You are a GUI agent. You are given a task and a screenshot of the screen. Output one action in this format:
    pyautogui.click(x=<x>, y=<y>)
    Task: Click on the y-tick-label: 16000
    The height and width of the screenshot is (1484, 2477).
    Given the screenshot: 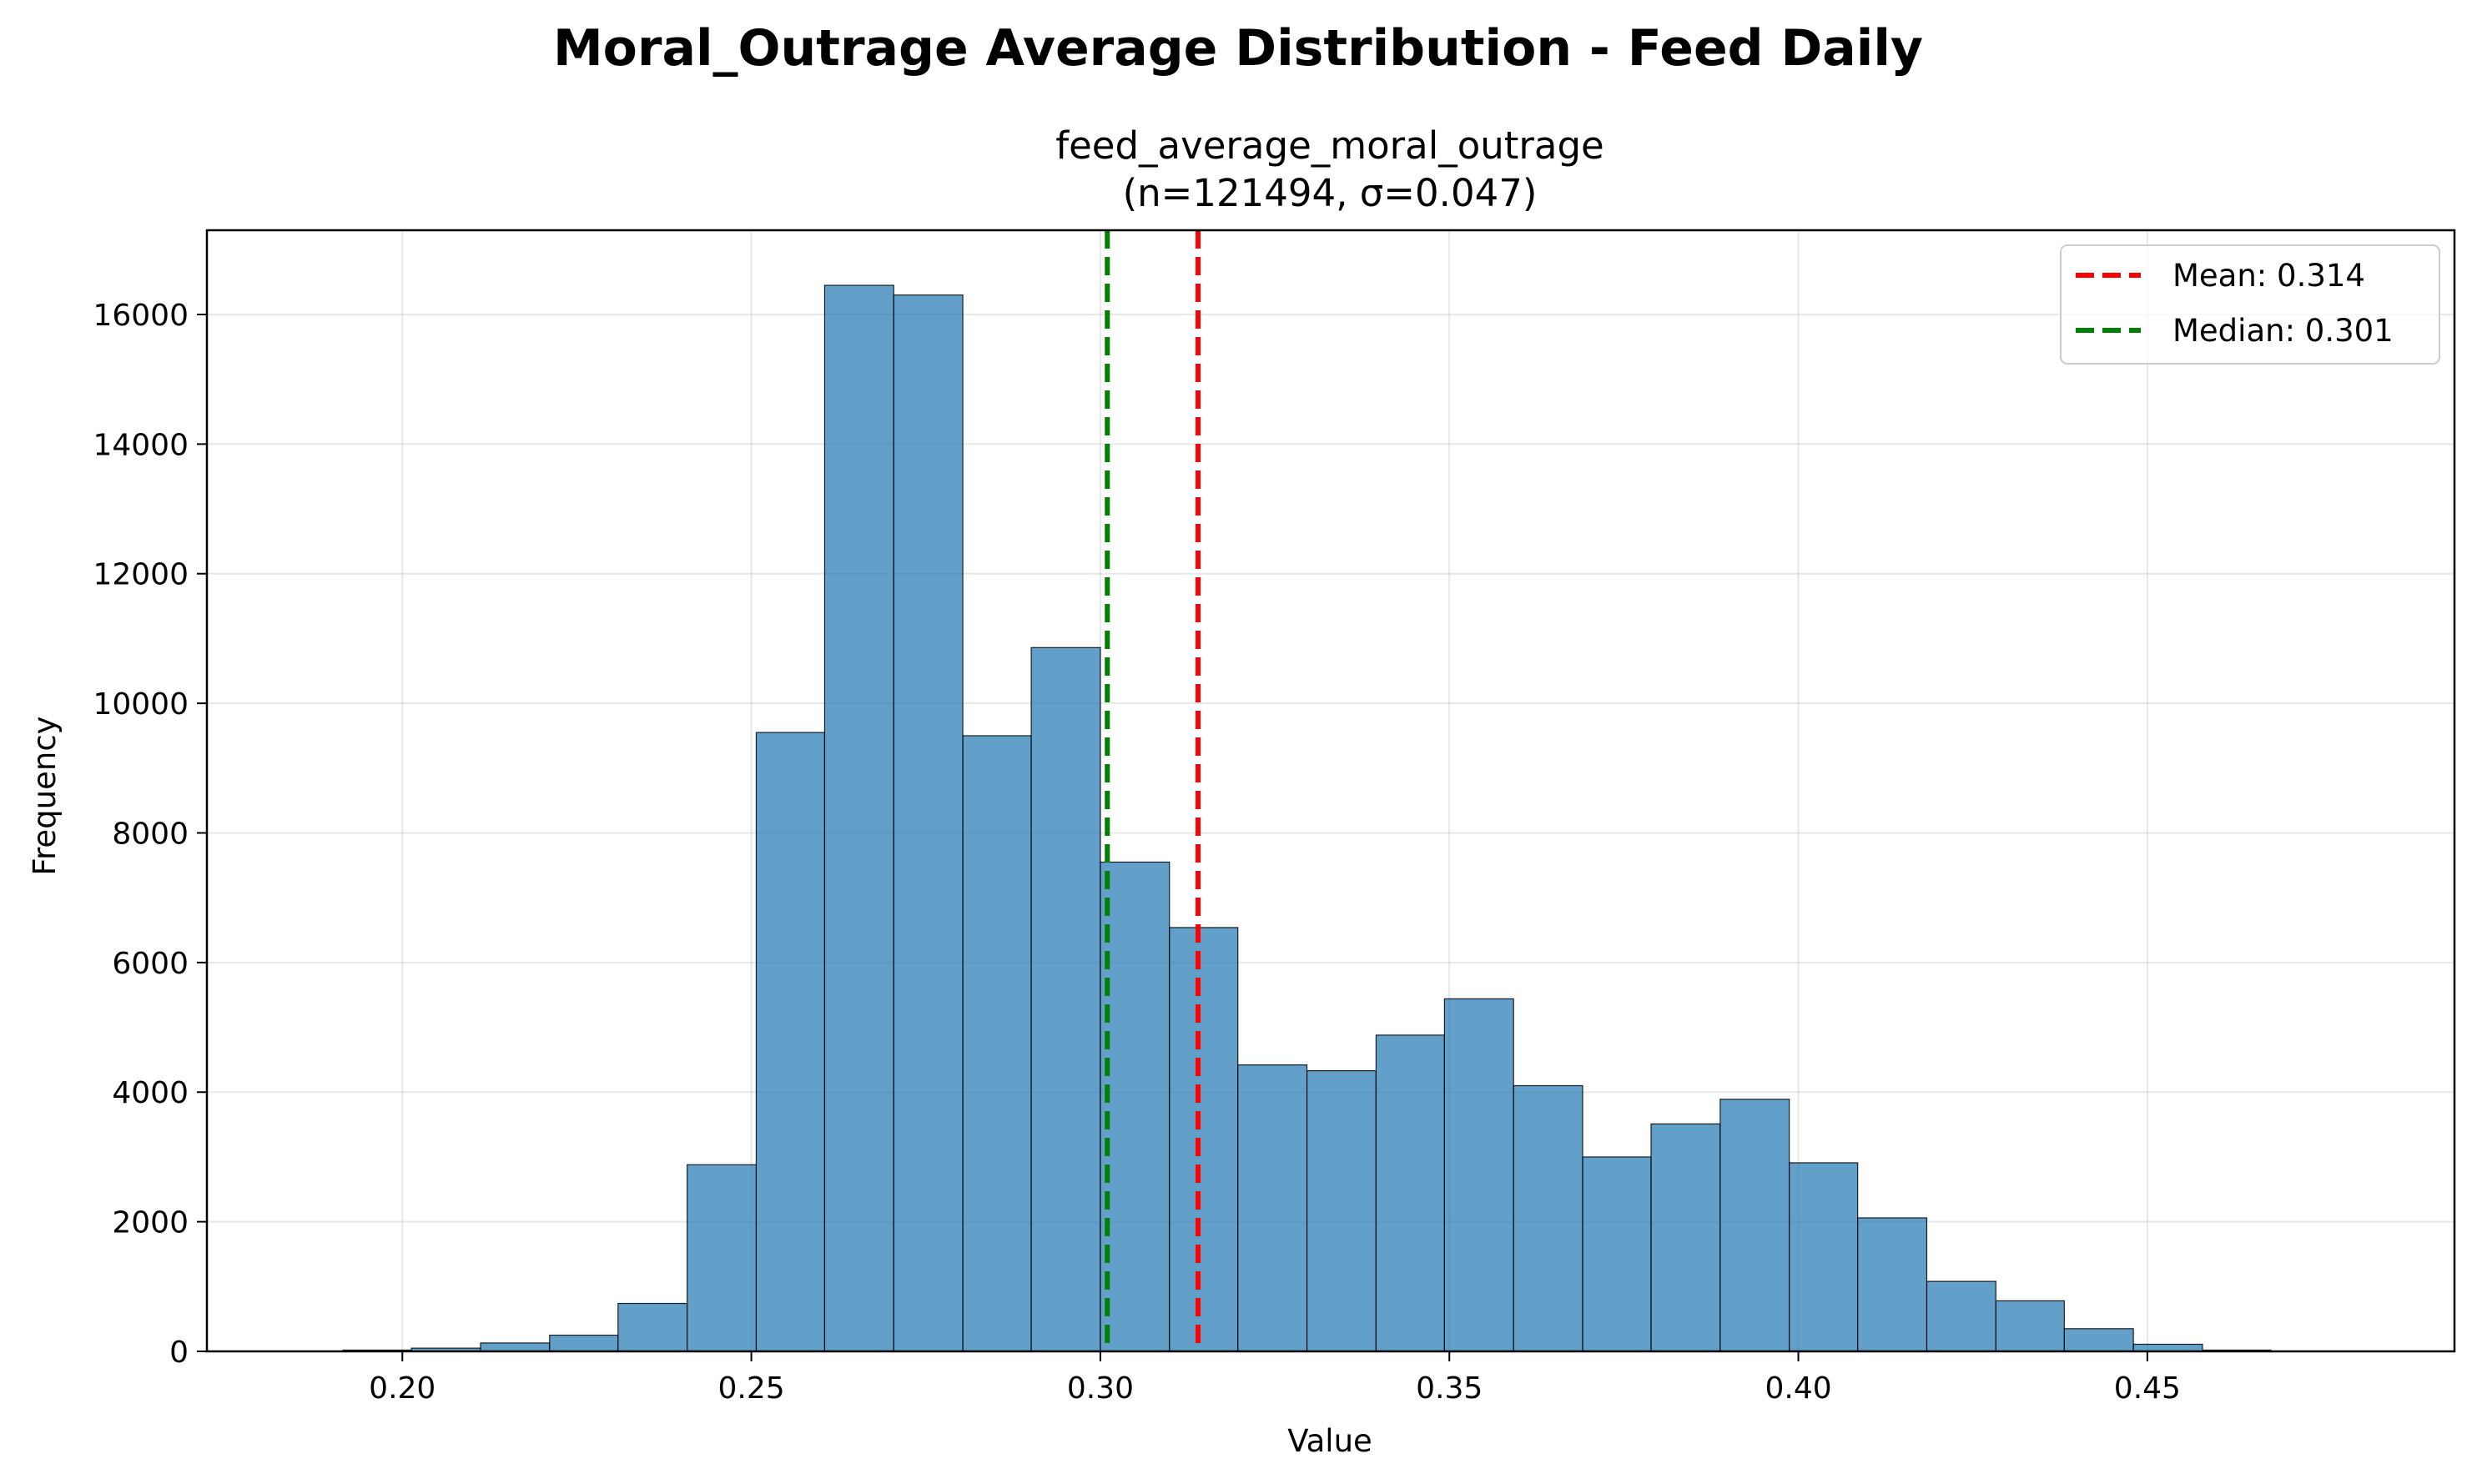 What is the action you would take?
    pyautogui.click(x=141, y=316)
    